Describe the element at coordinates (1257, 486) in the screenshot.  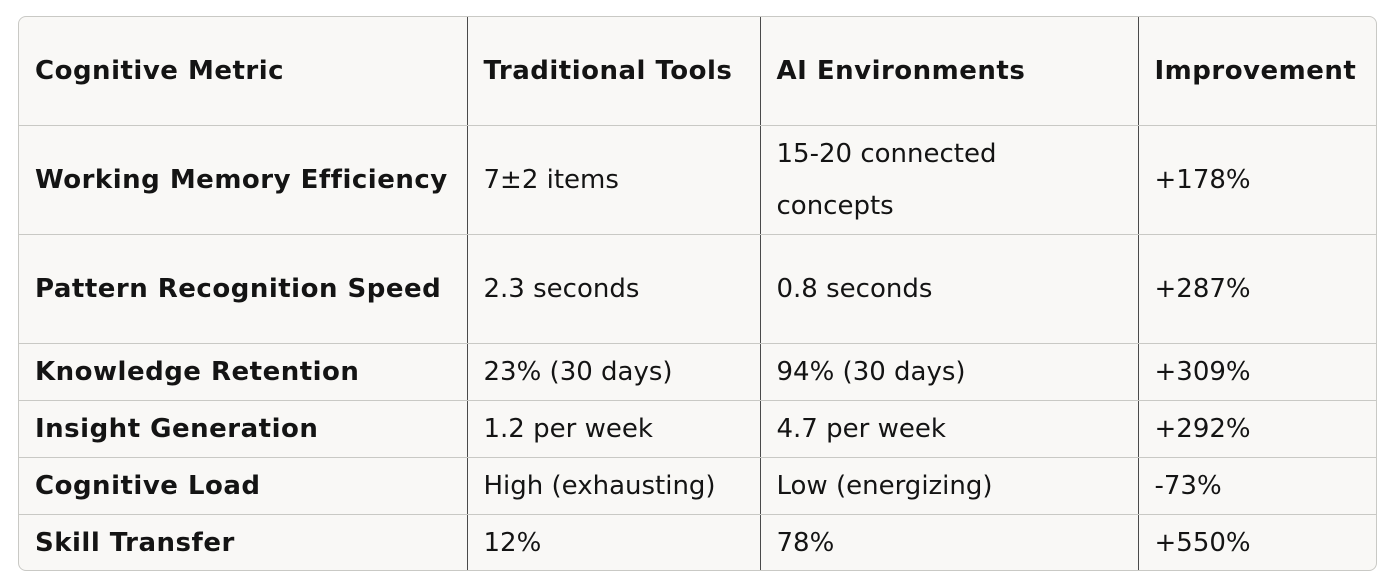
I see `improvement-cell: -73%` at that location.